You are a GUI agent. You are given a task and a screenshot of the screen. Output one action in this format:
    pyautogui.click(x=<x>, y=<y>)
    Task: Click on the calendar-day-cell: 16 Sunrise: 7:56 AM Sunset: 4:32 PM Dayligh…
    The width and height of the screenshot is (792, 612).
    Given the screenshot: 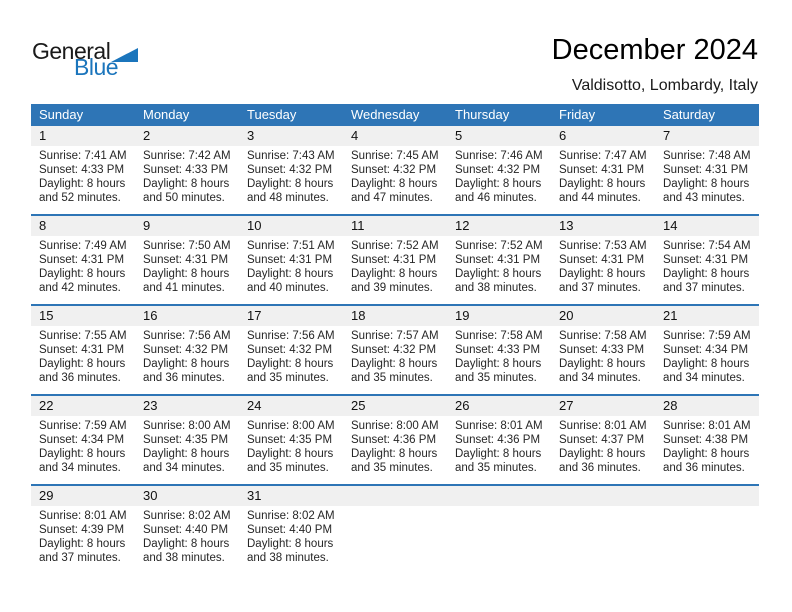 What is the action you would take?
    pyautogui.click(x=187, y=350)
    